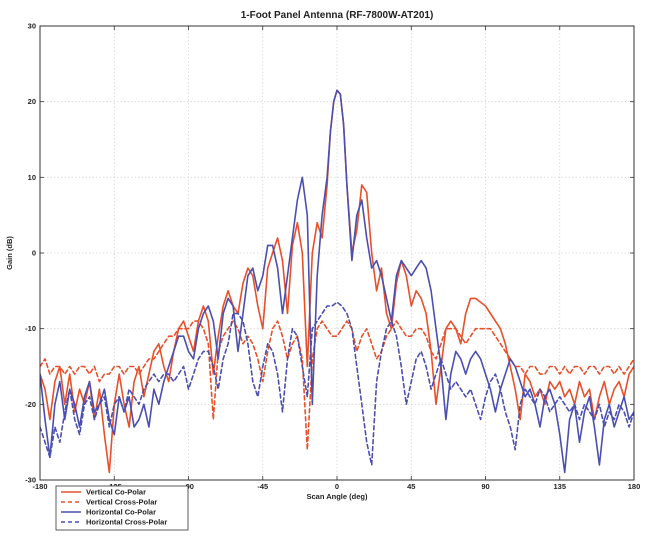 Image resolution: width=650 pixels, height=536 pixels. I want to click on x-tick-label: 180, so click(634, 486).